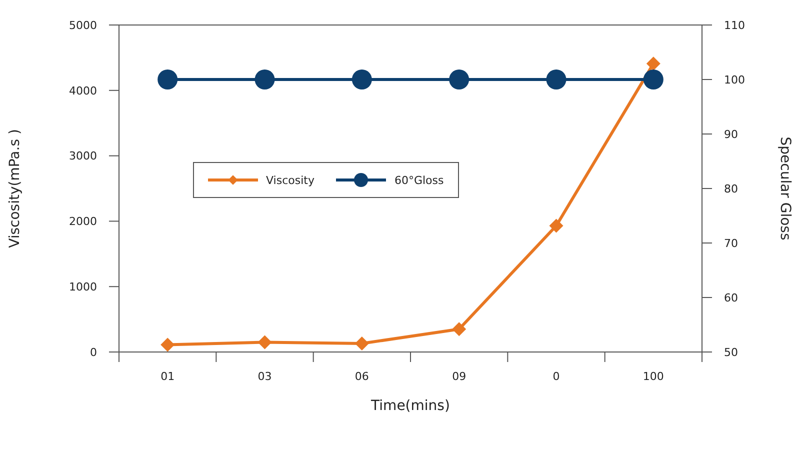 The image size is (796, 463). Describe the element at coordinates (734, 79) in the screenshot. I see `y2-tick-label: 100` at that location.